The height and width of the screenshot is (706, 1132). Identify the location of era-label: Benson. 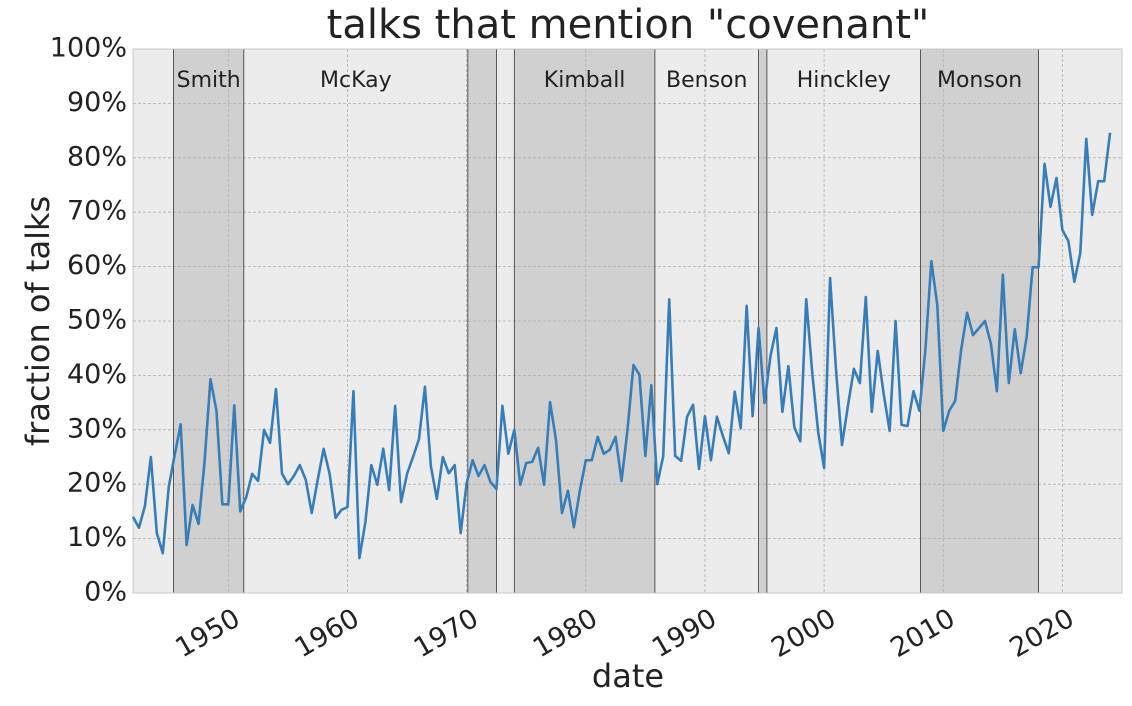
(706, 80).